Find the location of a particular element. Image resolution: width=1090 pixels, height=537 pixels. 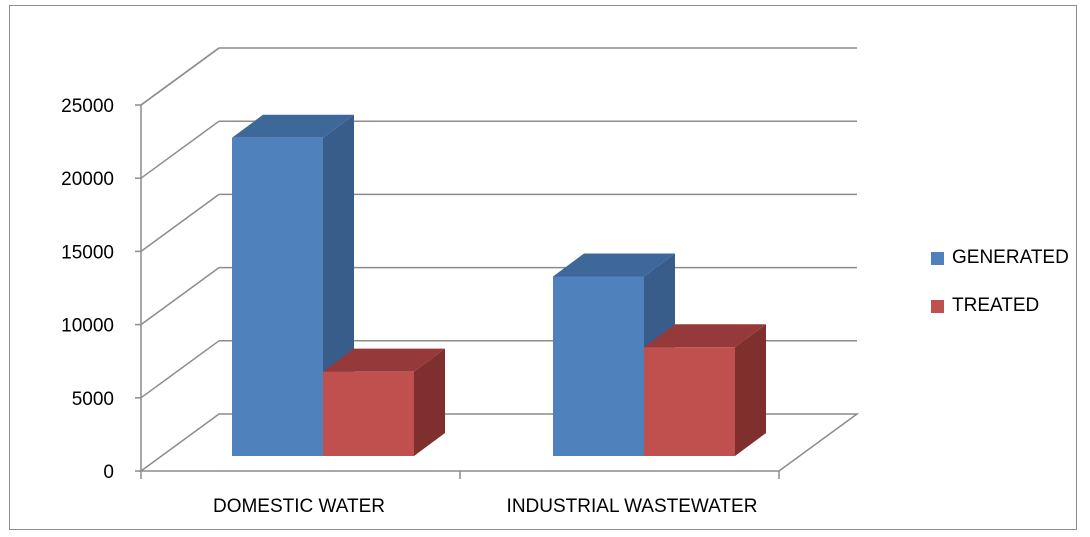

legend: GENERATED TREATED is located at coordinates (1000, 291).